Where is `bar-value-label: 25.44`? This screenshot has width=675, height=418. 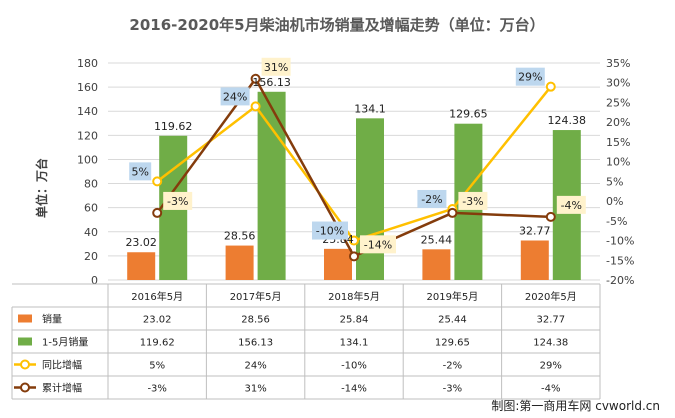 bar-value-label: 25.44 is located at coordinates (437, 239).